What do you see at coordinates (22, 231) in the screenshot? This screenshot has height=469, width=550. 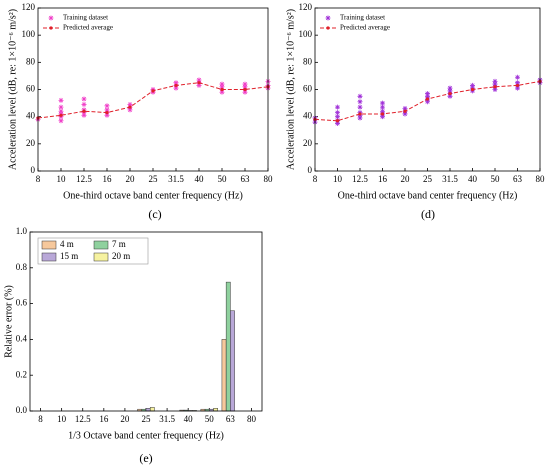 I see `y-tick-label: 1.0` at bounding box center [22, 231].